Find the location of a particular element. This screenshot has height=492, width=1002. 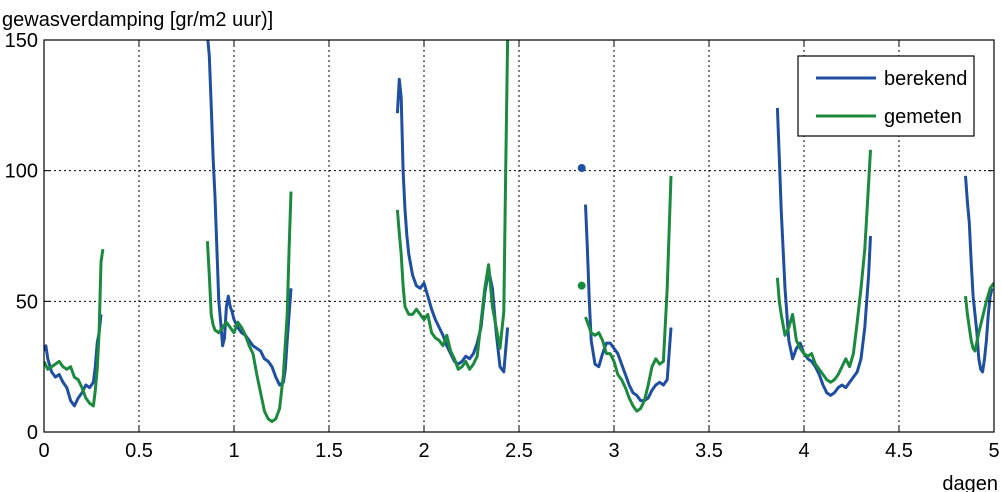

x-tick-label: 4 is located at coordinates (803, 451).